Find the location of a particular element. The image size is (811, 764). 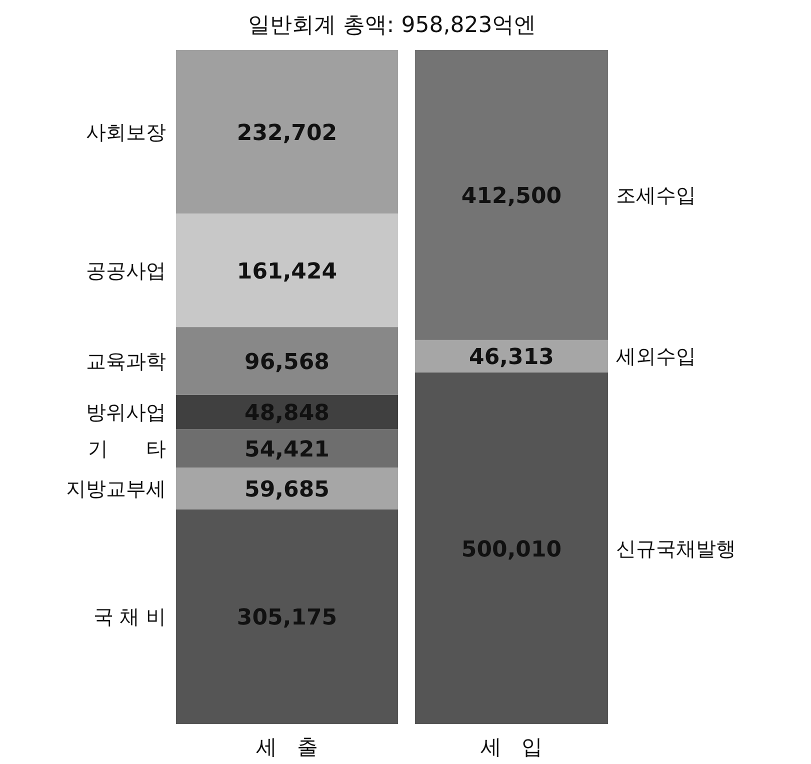

data-label: 500,010 is located at coordinates (511, 549).